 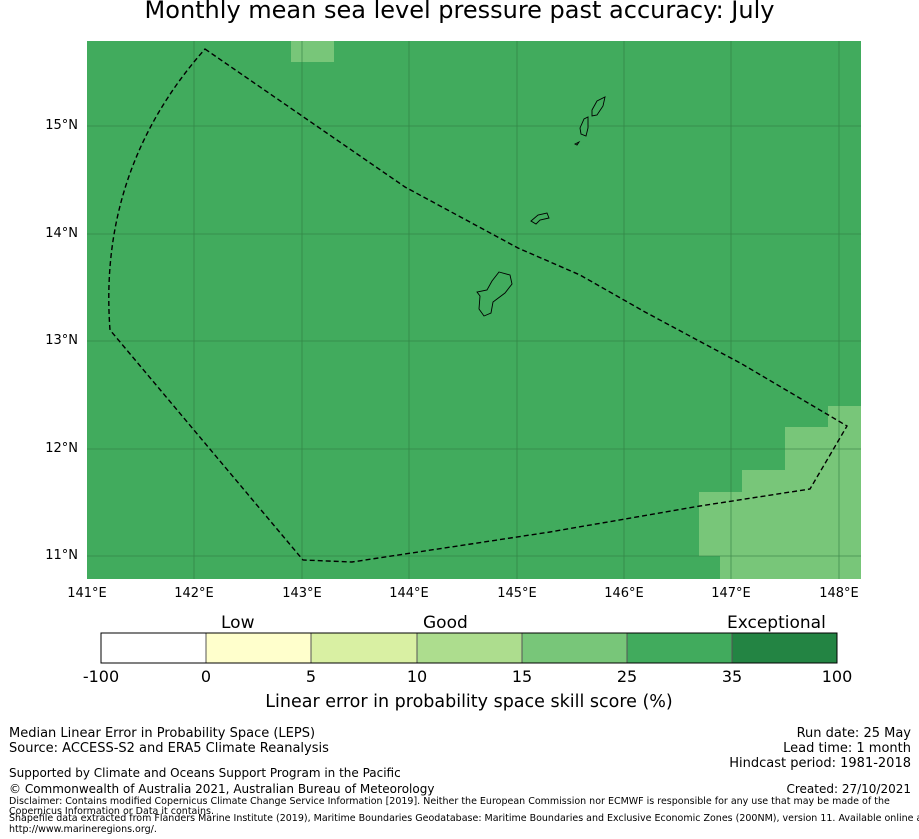 What do you see at coordinates (848, 789) in the screenshot?
I see `footer-created: Created: 27/10/2021` at bounding box center [848, 789].